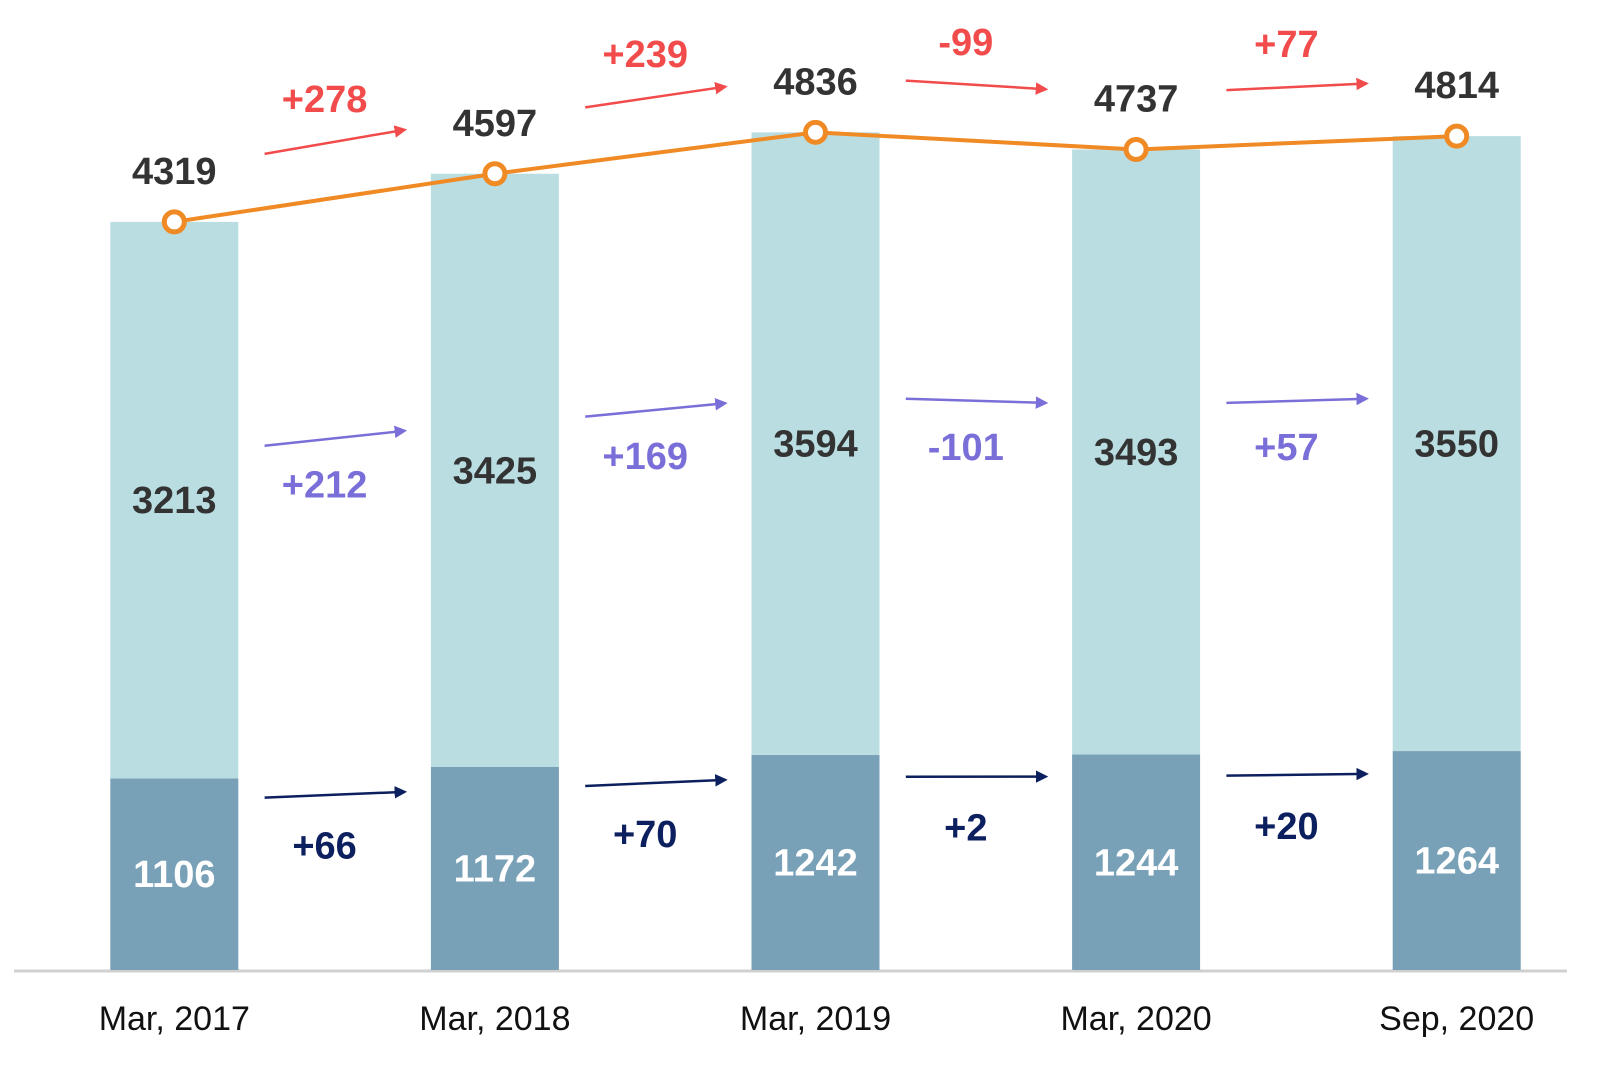 Image resolution: width=1617 pixels, height=1073 pixels. I want to click on x-tick-label: Sep, 2020, so click(1456, 1019).